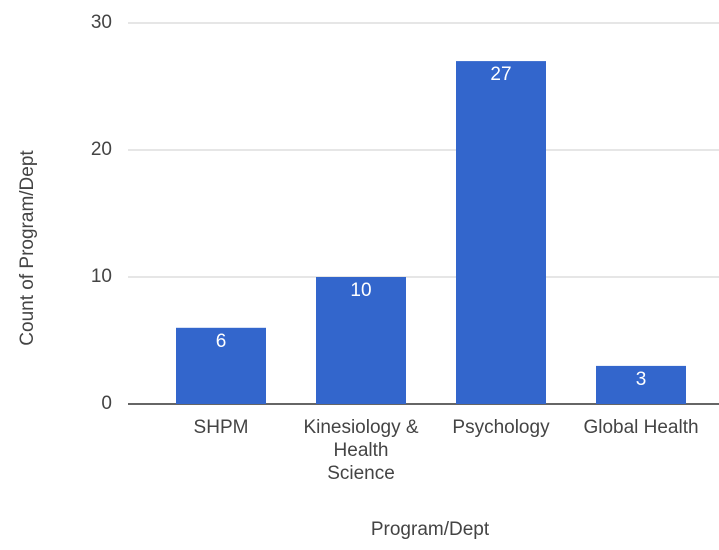 Image resolution: width=719 pixels, height=550 pixels. I want to click on x-tick-label: Kinesiology & Health Science, so click(361, 450).